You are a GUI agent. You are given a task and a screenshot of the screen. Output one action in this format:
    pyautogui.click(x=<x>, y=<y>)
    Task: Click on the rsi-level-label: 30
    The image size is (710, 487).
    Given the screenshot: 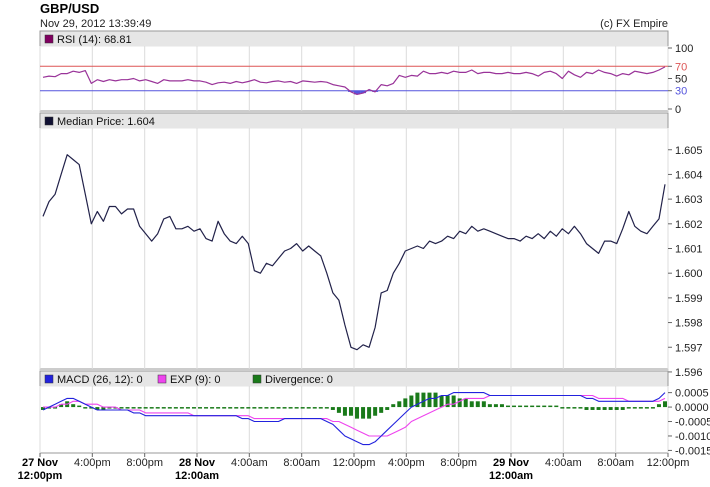 What is the action you would take?
    pyautogui.click(x=681, y=92)
    